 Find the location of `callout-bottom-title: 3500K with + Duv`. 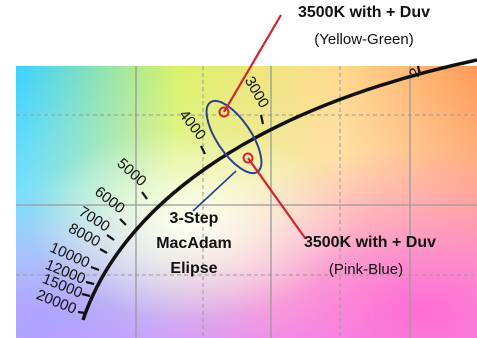

callout-bottom-title: 3500K with + Duv is located at coordinates (370, 242).